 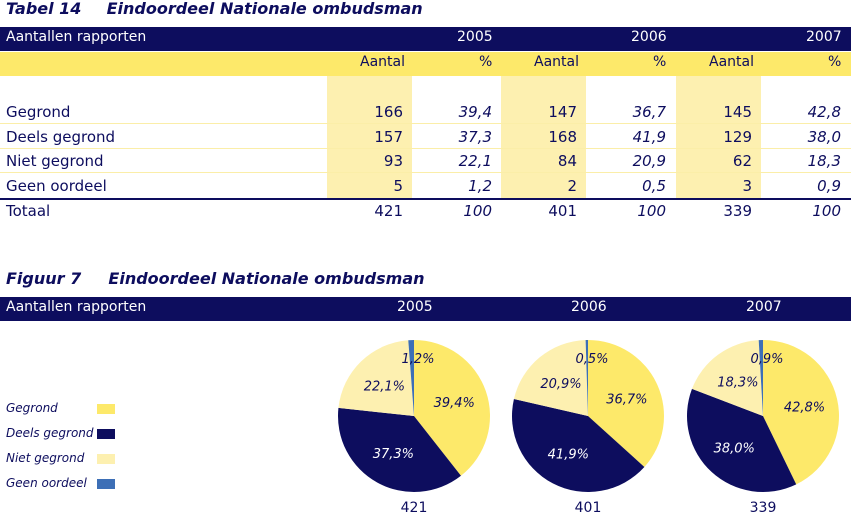 What do you see at coordinates (649, 137) in the screenshot?
I see `table-cell: 41,9` at bounding box center [649, 137].